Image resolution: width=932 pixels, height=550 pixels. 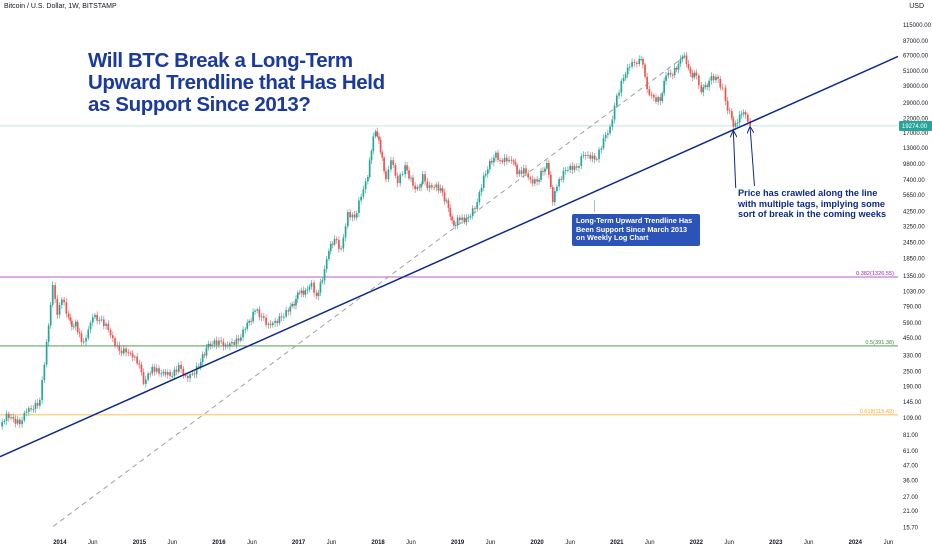 I want to click on fib-label-0.5: 0.5(391.38), so click(x=879, y=343).